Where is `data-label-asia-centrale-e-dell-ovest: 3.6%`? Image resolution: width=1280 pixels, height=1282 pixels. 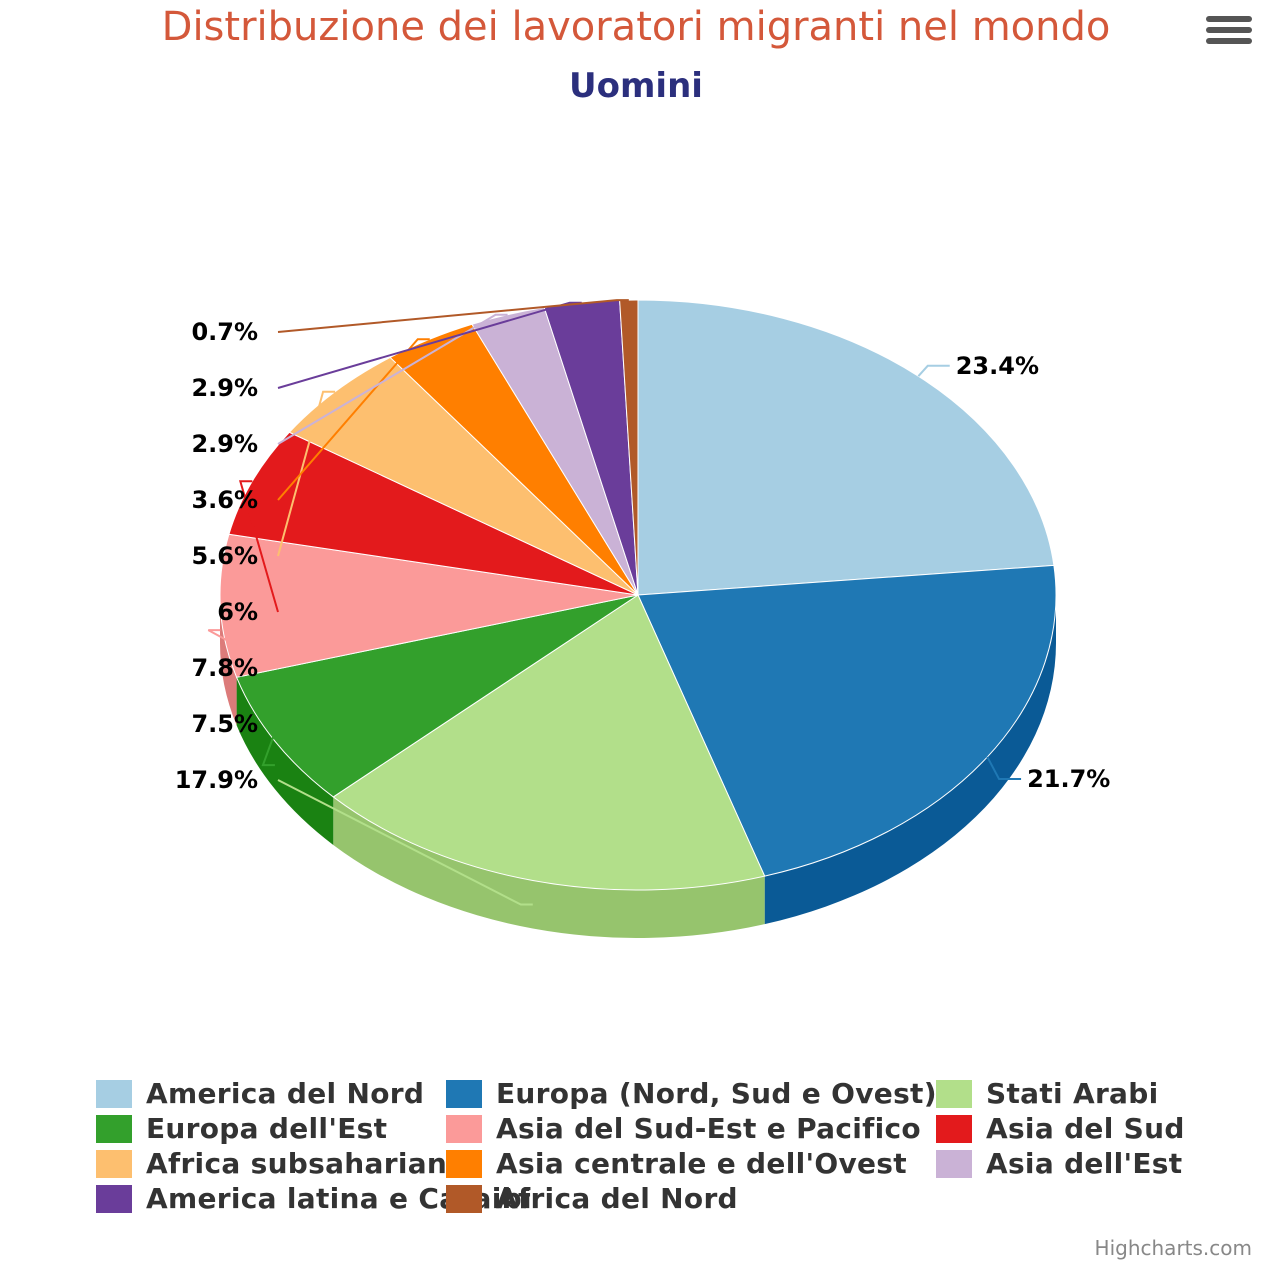
data-label-asia-centrale-e-dell-ovest: 3.6% is located at coordinates (224, 500).